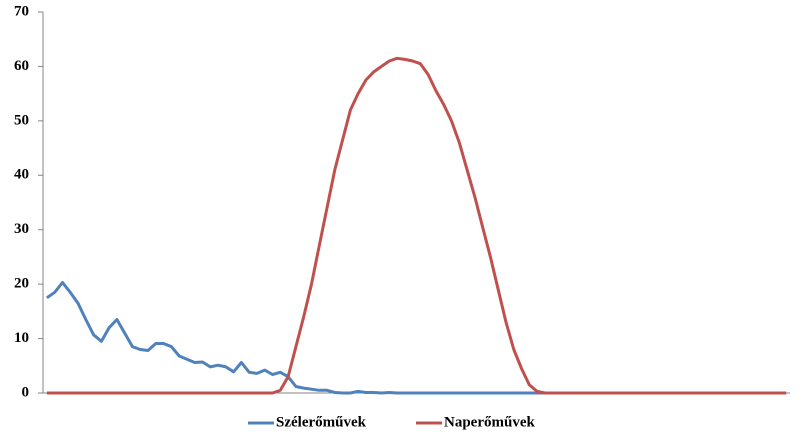  I want to click on y-tick-label: 20, so click(21, 284).